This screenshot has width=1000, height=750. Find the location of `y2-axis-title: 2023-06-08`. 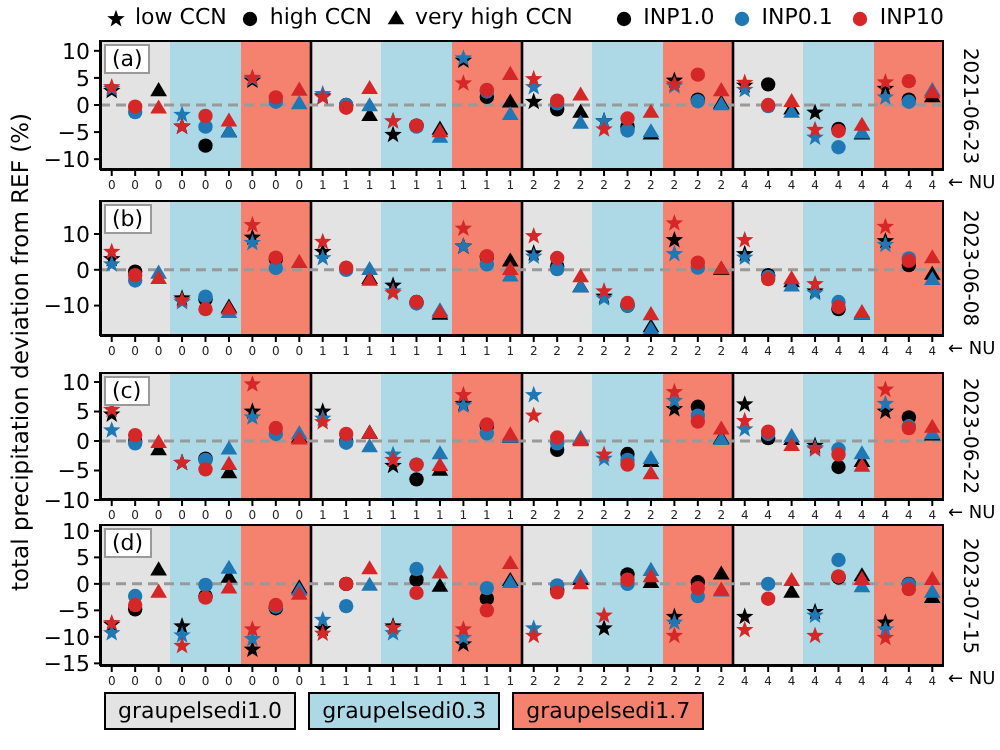

y2-axis-title: 2023-06-08 is located at coordinates (968, 268).